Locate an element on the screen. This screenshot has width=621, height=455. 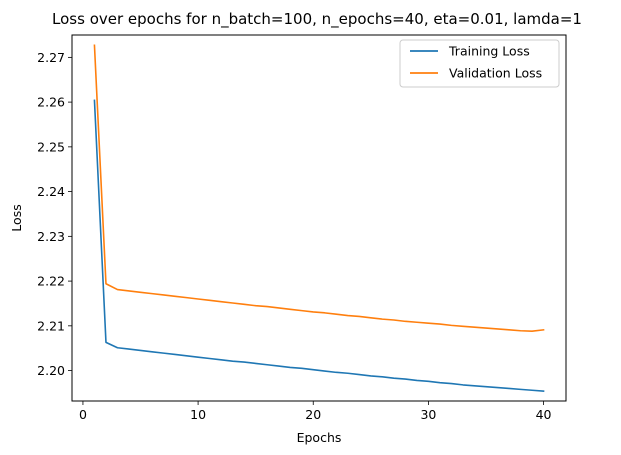
y-axis-label: Loss is located at coordinates (16, 217).